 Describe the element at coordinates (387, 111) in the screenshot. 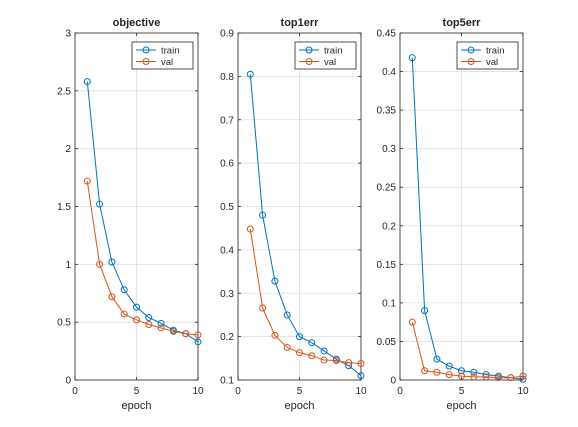

I see `y-tick-label: 0.35` at that location.